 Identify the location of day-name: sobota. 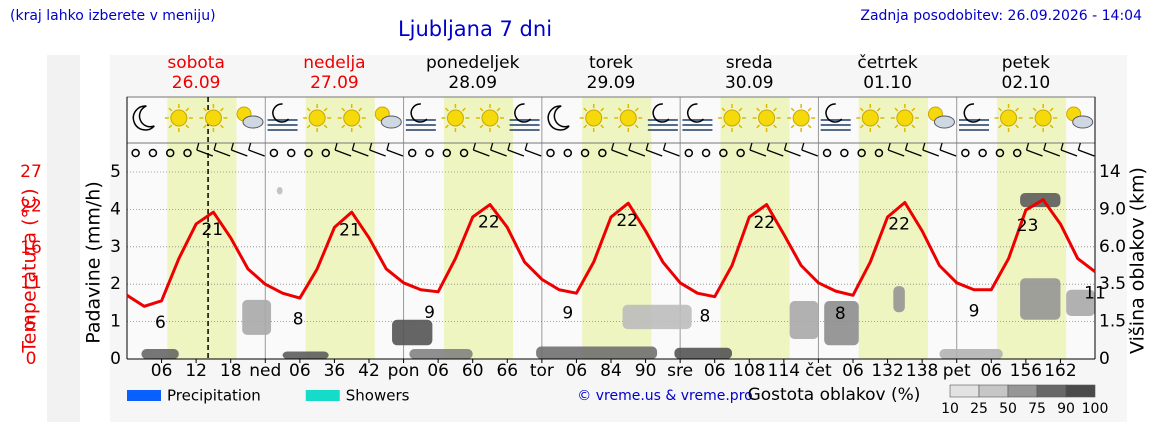
(196, 63).